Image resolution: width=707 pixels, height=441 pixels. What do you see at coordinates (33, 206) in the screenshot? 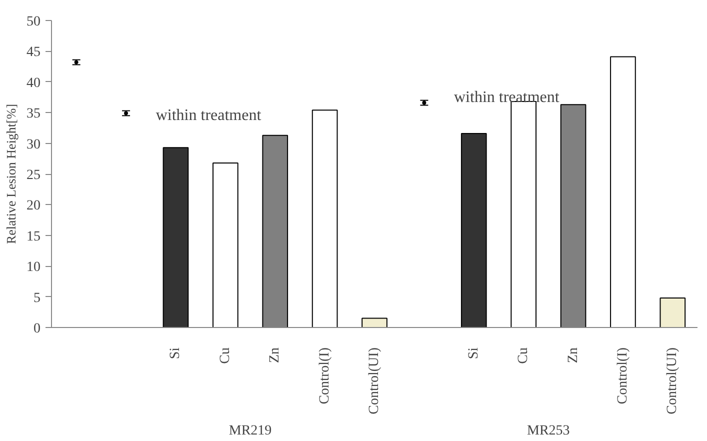
I see `y-tick-label: 20` at bounding box center [33, 206].